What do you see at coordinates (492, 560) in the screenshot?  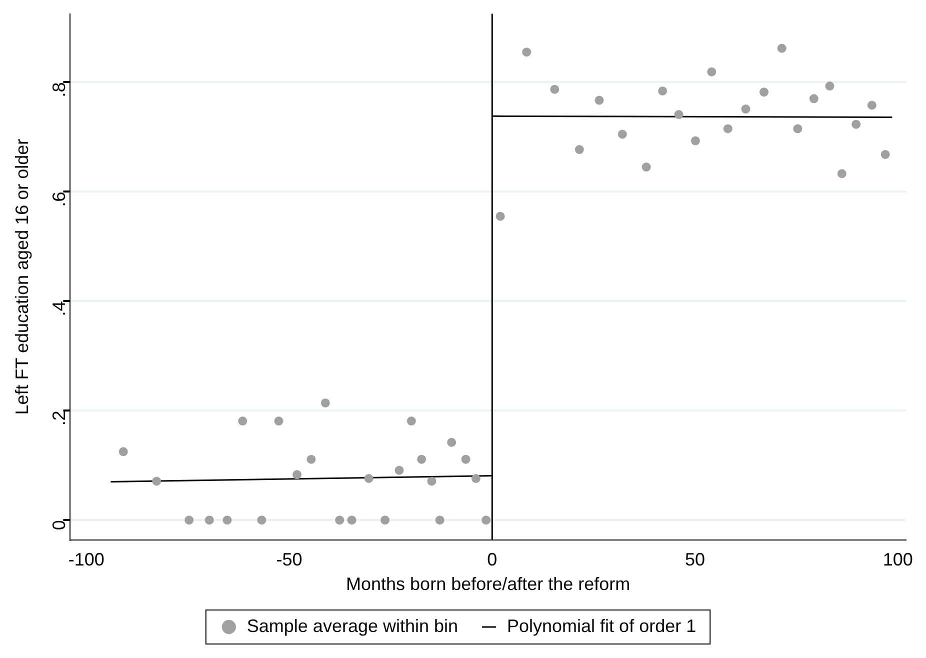 I see `x-tick-label: 0` at bounding box center [492, 560].